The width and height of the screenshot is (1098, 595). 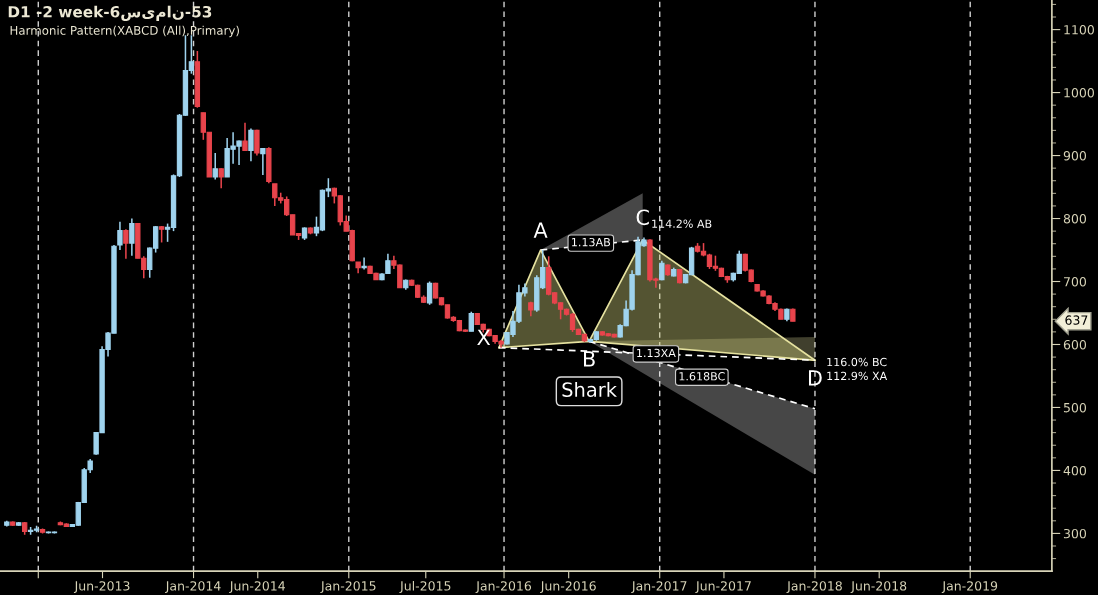 I want to click on annotation: X, so click(x=484, y=337).